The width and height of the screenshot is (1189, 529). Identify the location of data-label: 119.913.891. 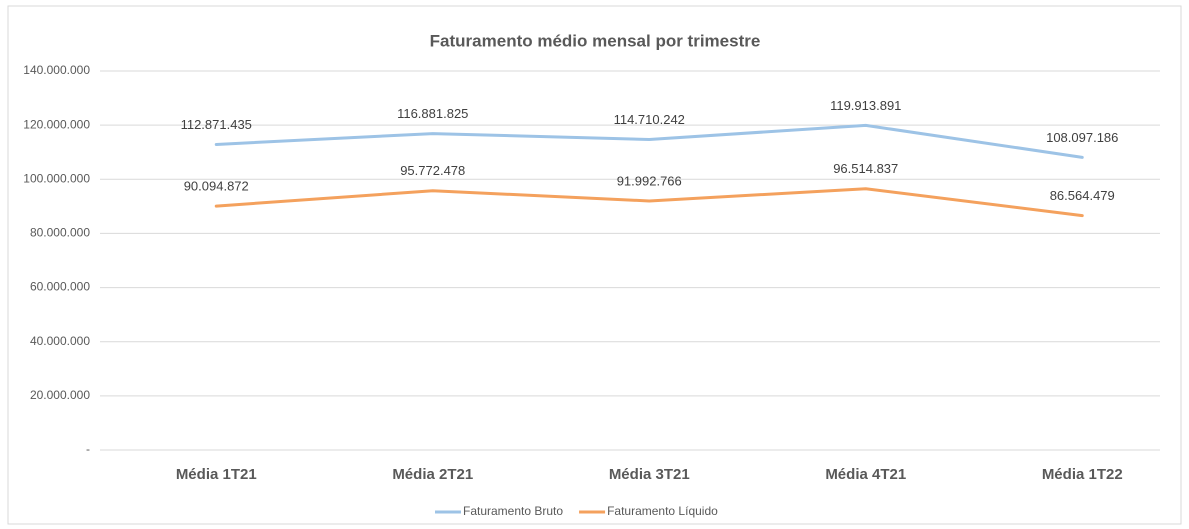
(865, 105).